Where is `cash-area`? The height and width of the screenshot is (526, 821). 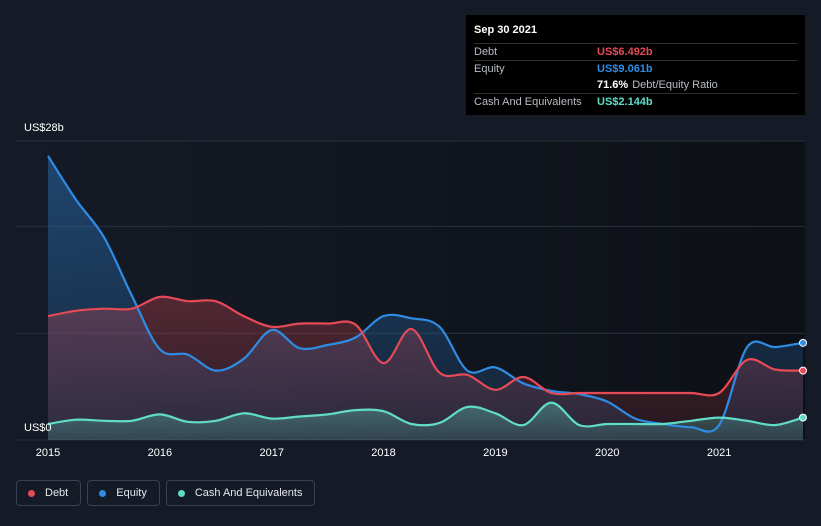
cash-area is located at coordinates (425, 421).